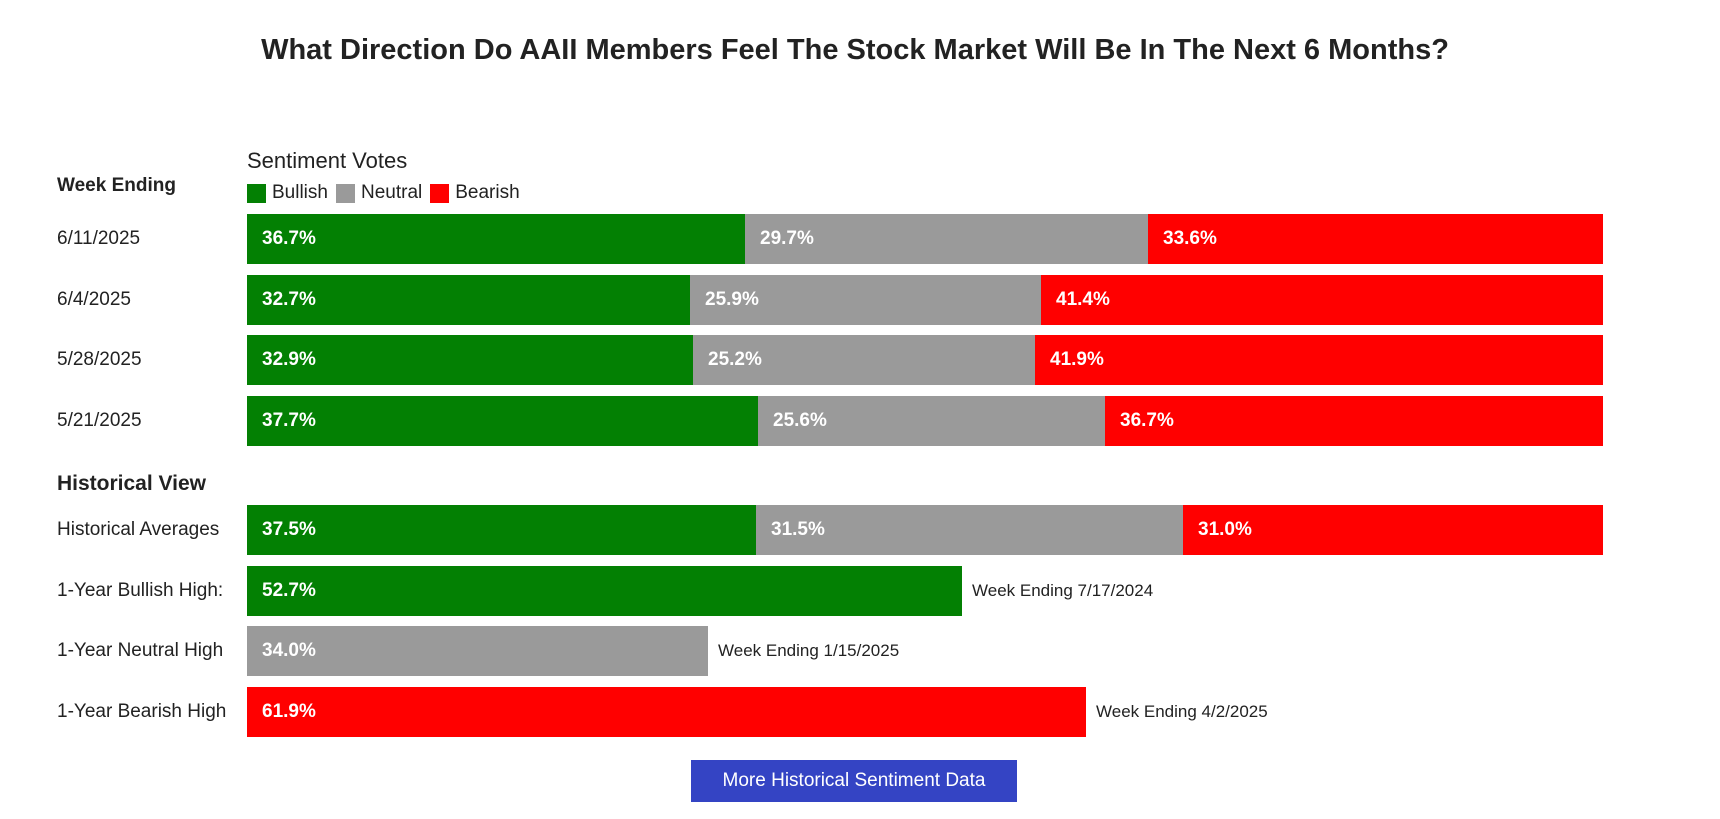  I want to click on high-bar-bullish: 52.7%, so click(604, 591).